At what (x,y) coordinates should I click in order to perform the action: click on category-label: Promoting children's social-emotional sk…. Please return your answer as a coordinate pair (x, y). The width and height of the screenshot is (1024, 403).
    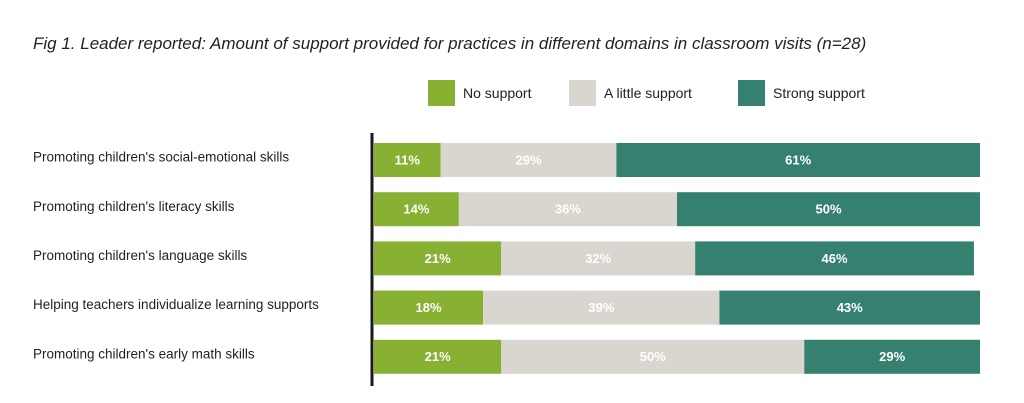
    Looking at the image, I should click on (161, 157).